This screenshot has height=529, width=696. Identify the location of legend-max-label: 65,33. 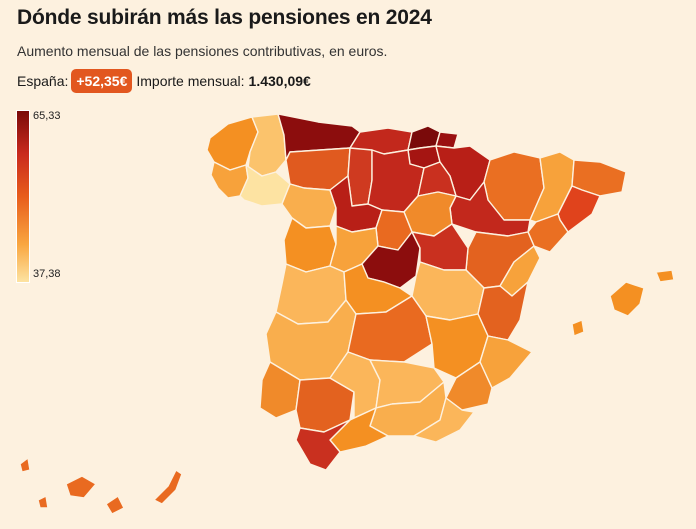
(47, 116).